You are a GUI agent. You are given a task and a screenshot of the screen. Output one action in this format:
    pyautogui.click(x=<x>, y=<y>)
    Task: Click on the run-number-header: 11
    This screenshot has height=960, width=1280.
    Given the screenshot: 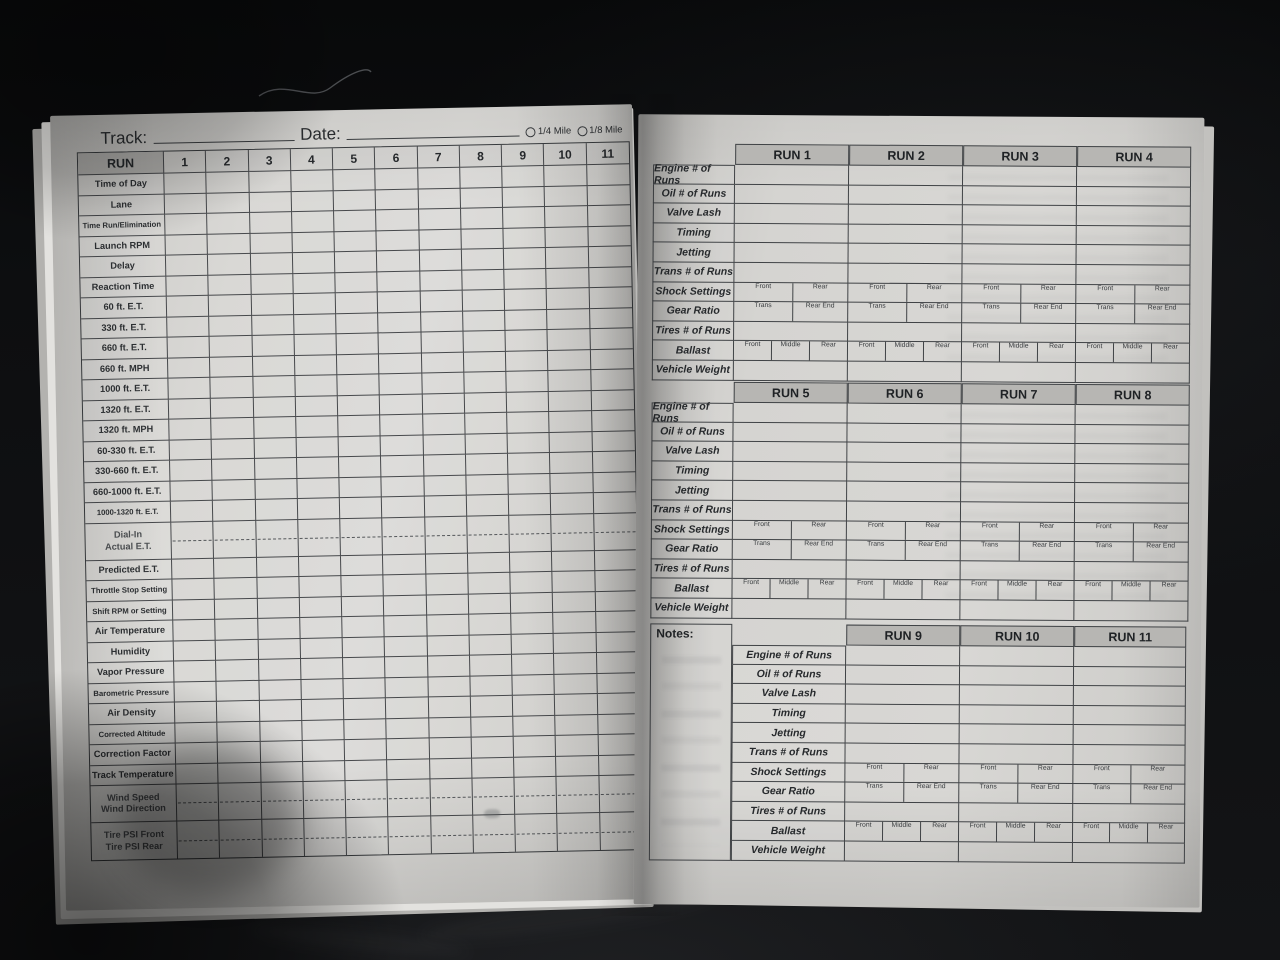 What is the action you would take?
    pyautogui.click(x=608, y=154)
    